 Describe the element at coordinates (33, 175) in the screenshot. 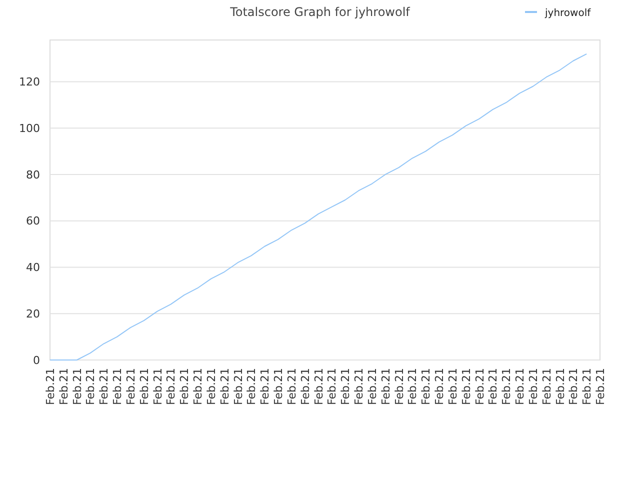

I see `y-tick-label: 80` at that location.